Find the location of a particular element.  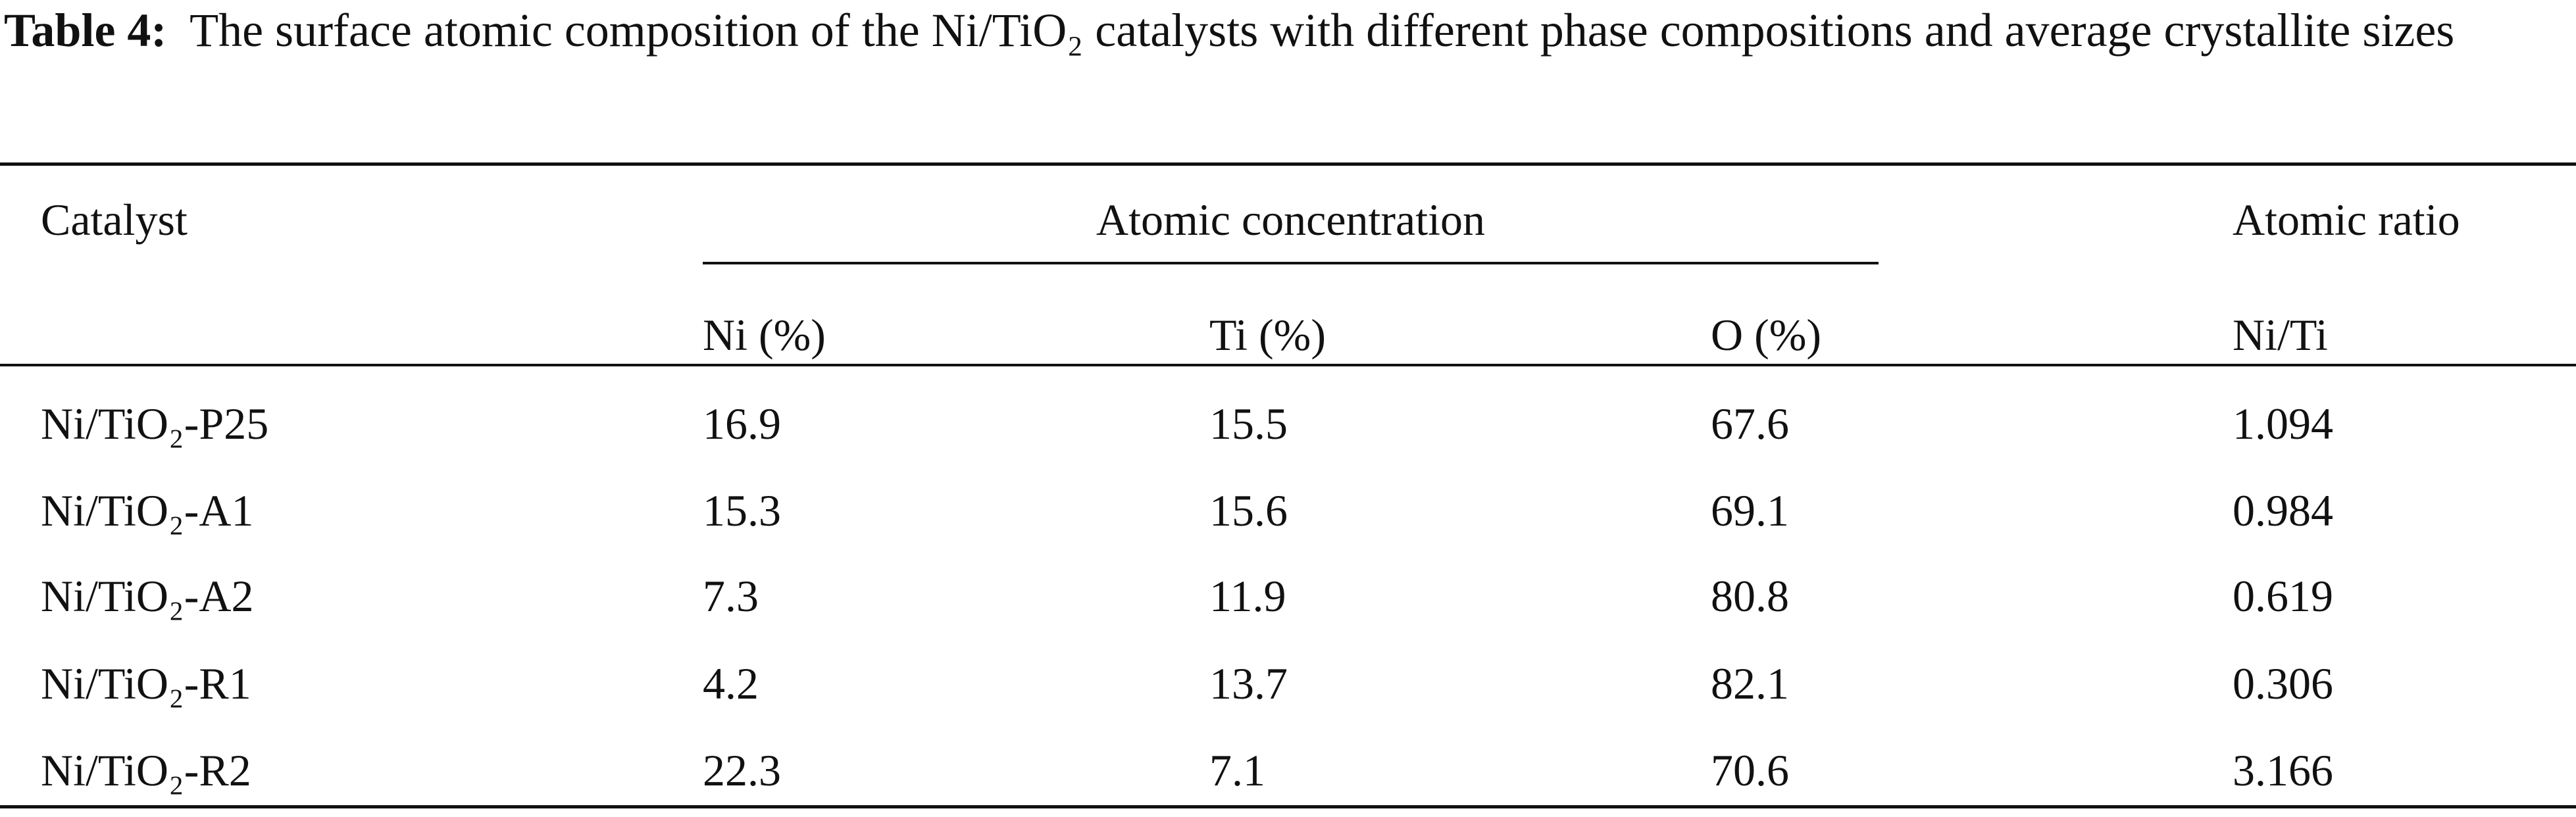

table-cell: 7.1 is located at coordinates (1237, 770).